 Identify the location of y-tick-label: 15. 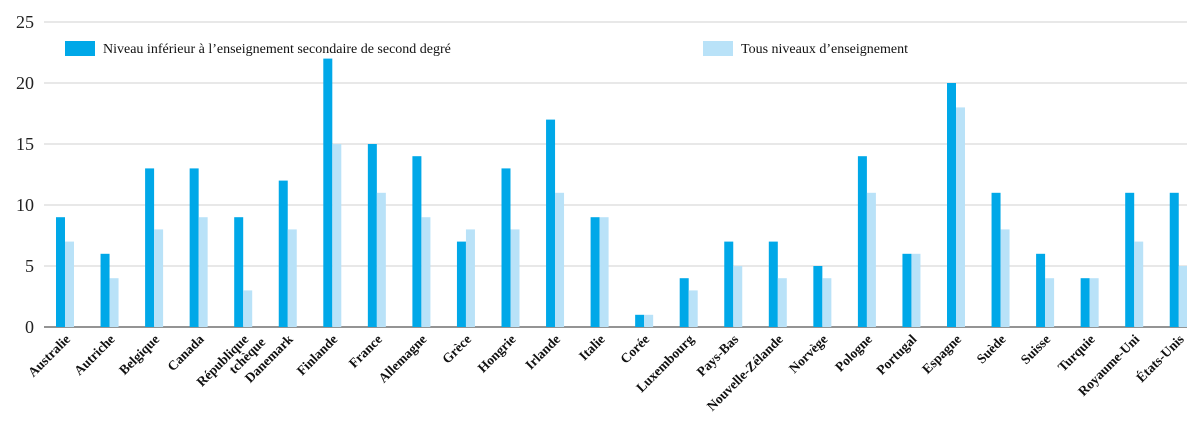
(25, 144).